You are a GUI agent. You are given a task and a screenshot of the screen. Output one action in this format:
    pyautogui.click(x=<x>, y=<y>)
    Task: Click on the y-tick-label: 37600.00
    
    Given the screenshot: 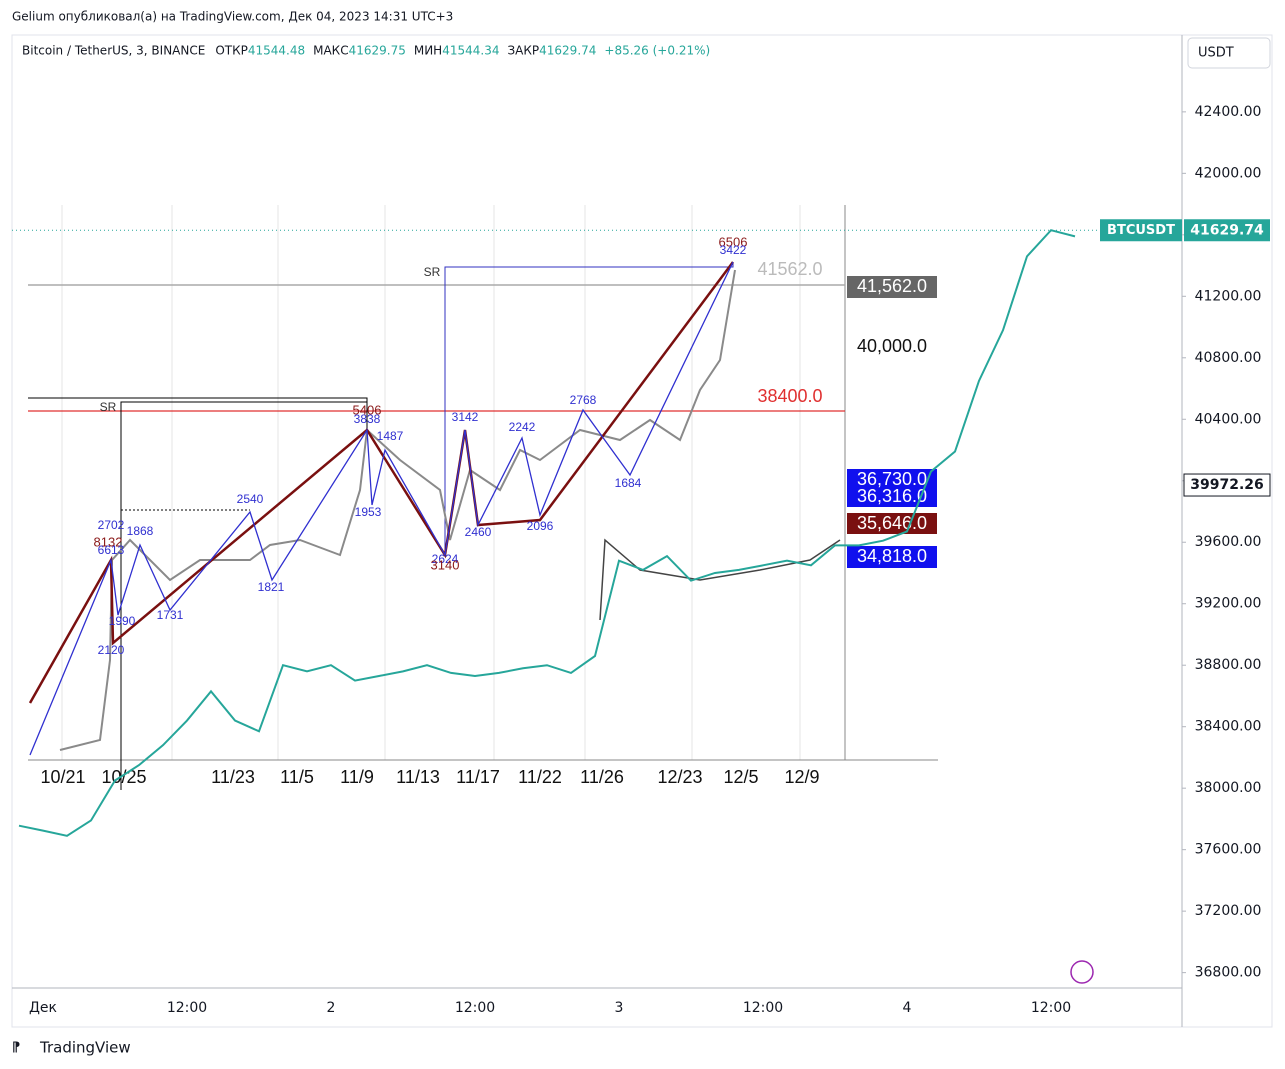 What is the action you would take?
    pyautogui.click(x=1228, y=850)
    